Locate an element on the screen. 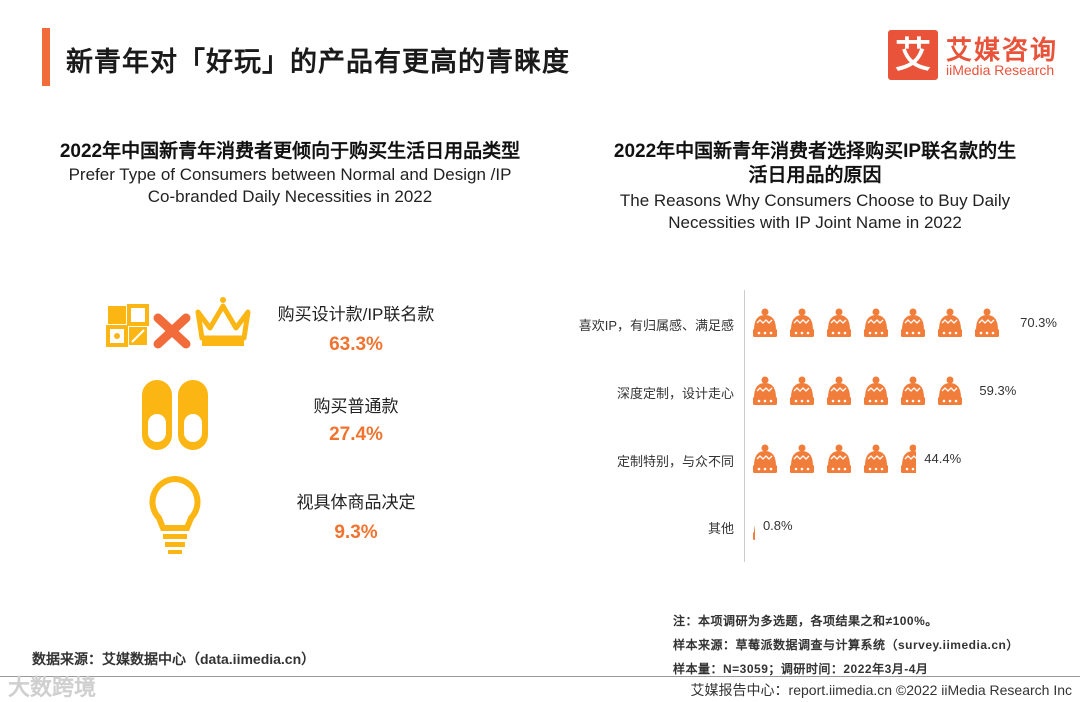 Image resolution: width=1080 pixels, height=702 pixels. item-value-depends: 9.3% is located at coordinates (356, 532).